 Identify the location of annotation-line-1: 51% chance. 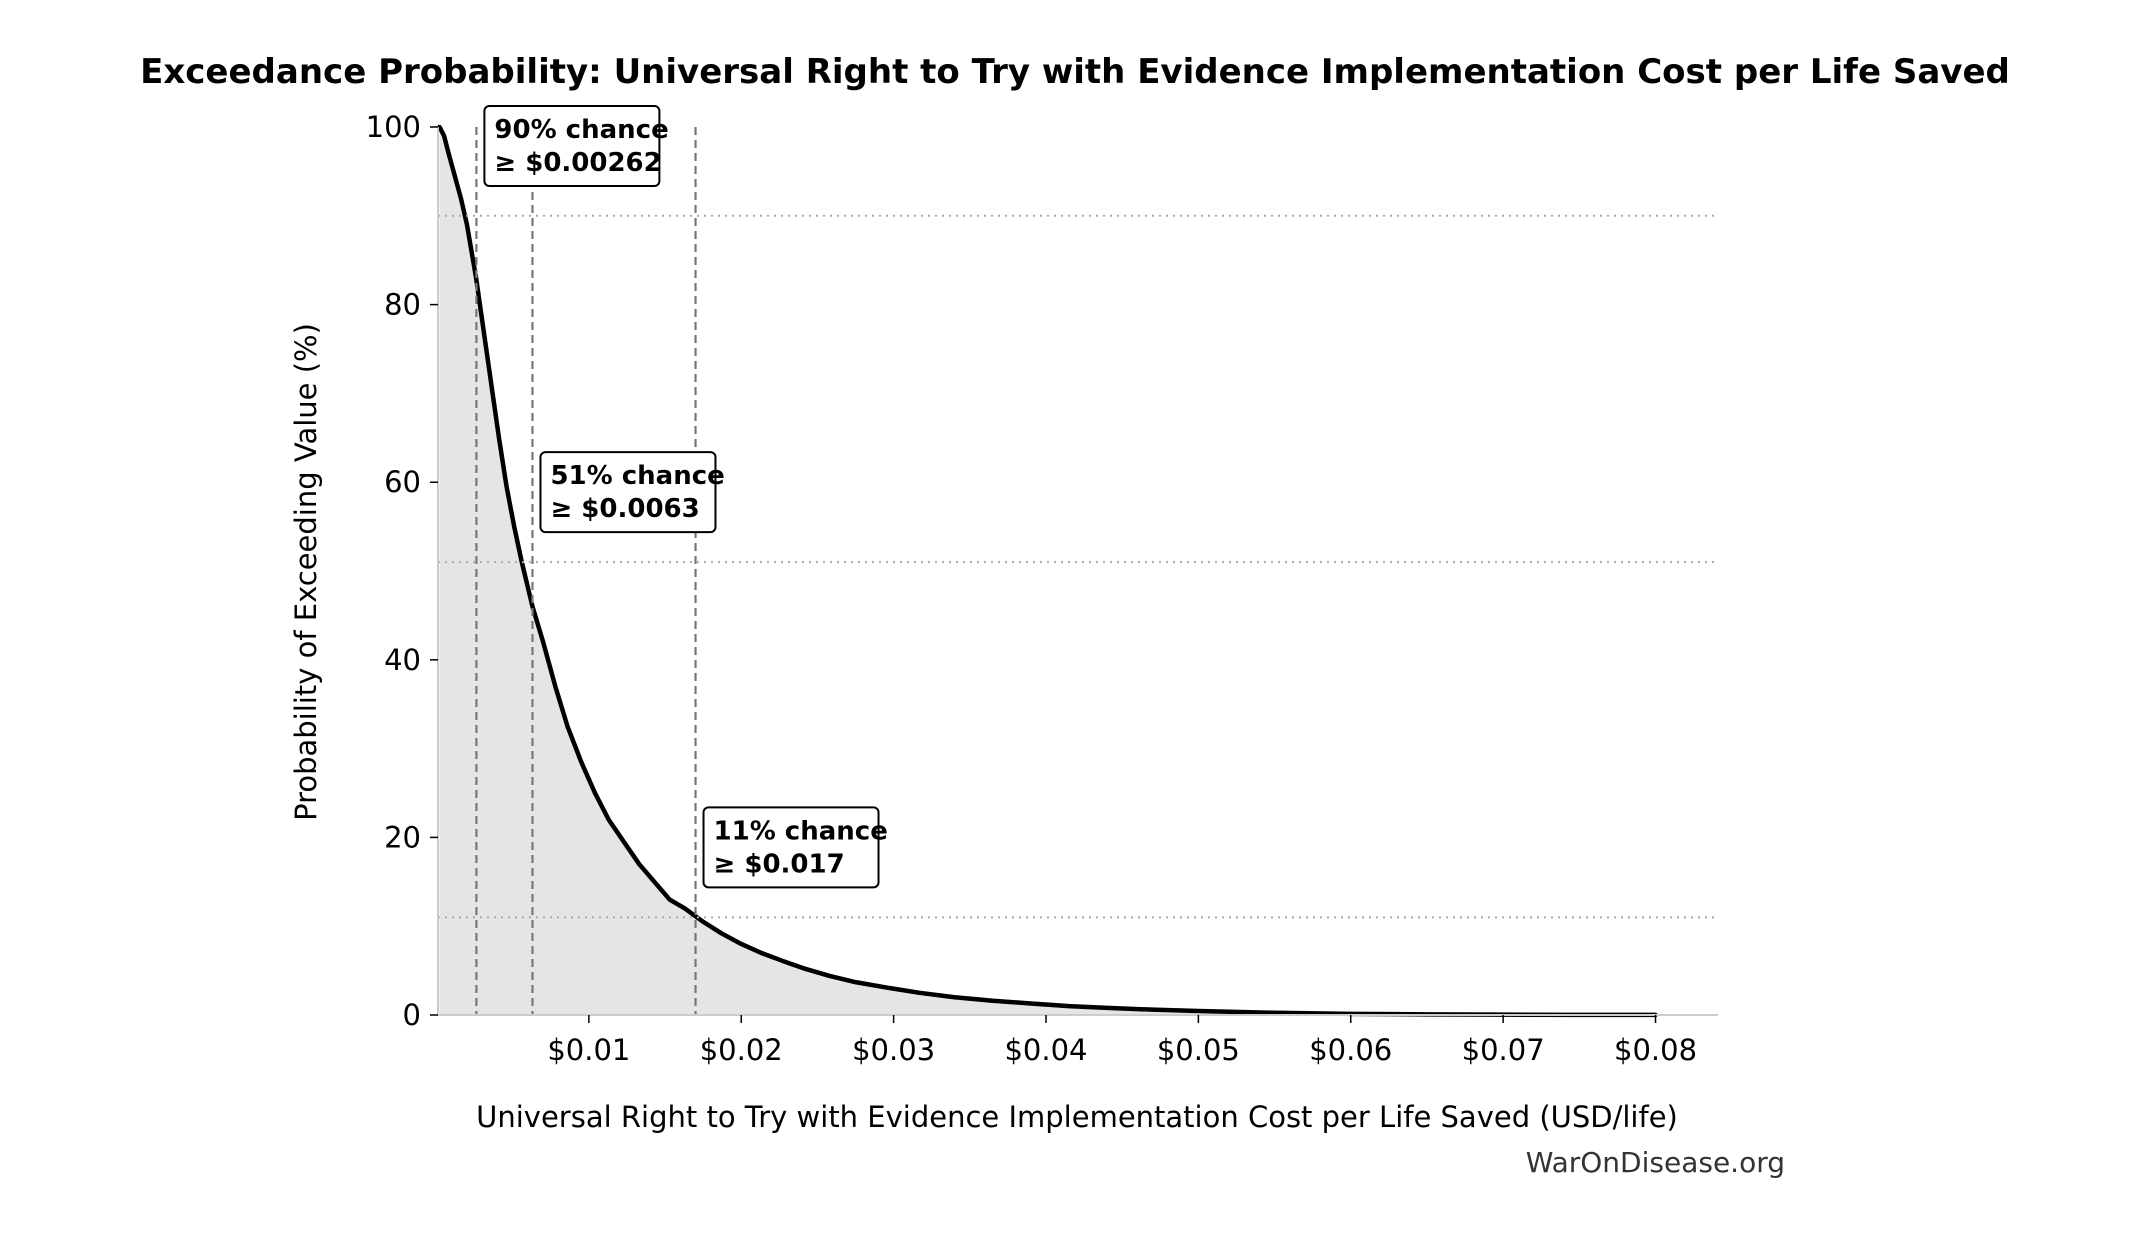
(637, 476).